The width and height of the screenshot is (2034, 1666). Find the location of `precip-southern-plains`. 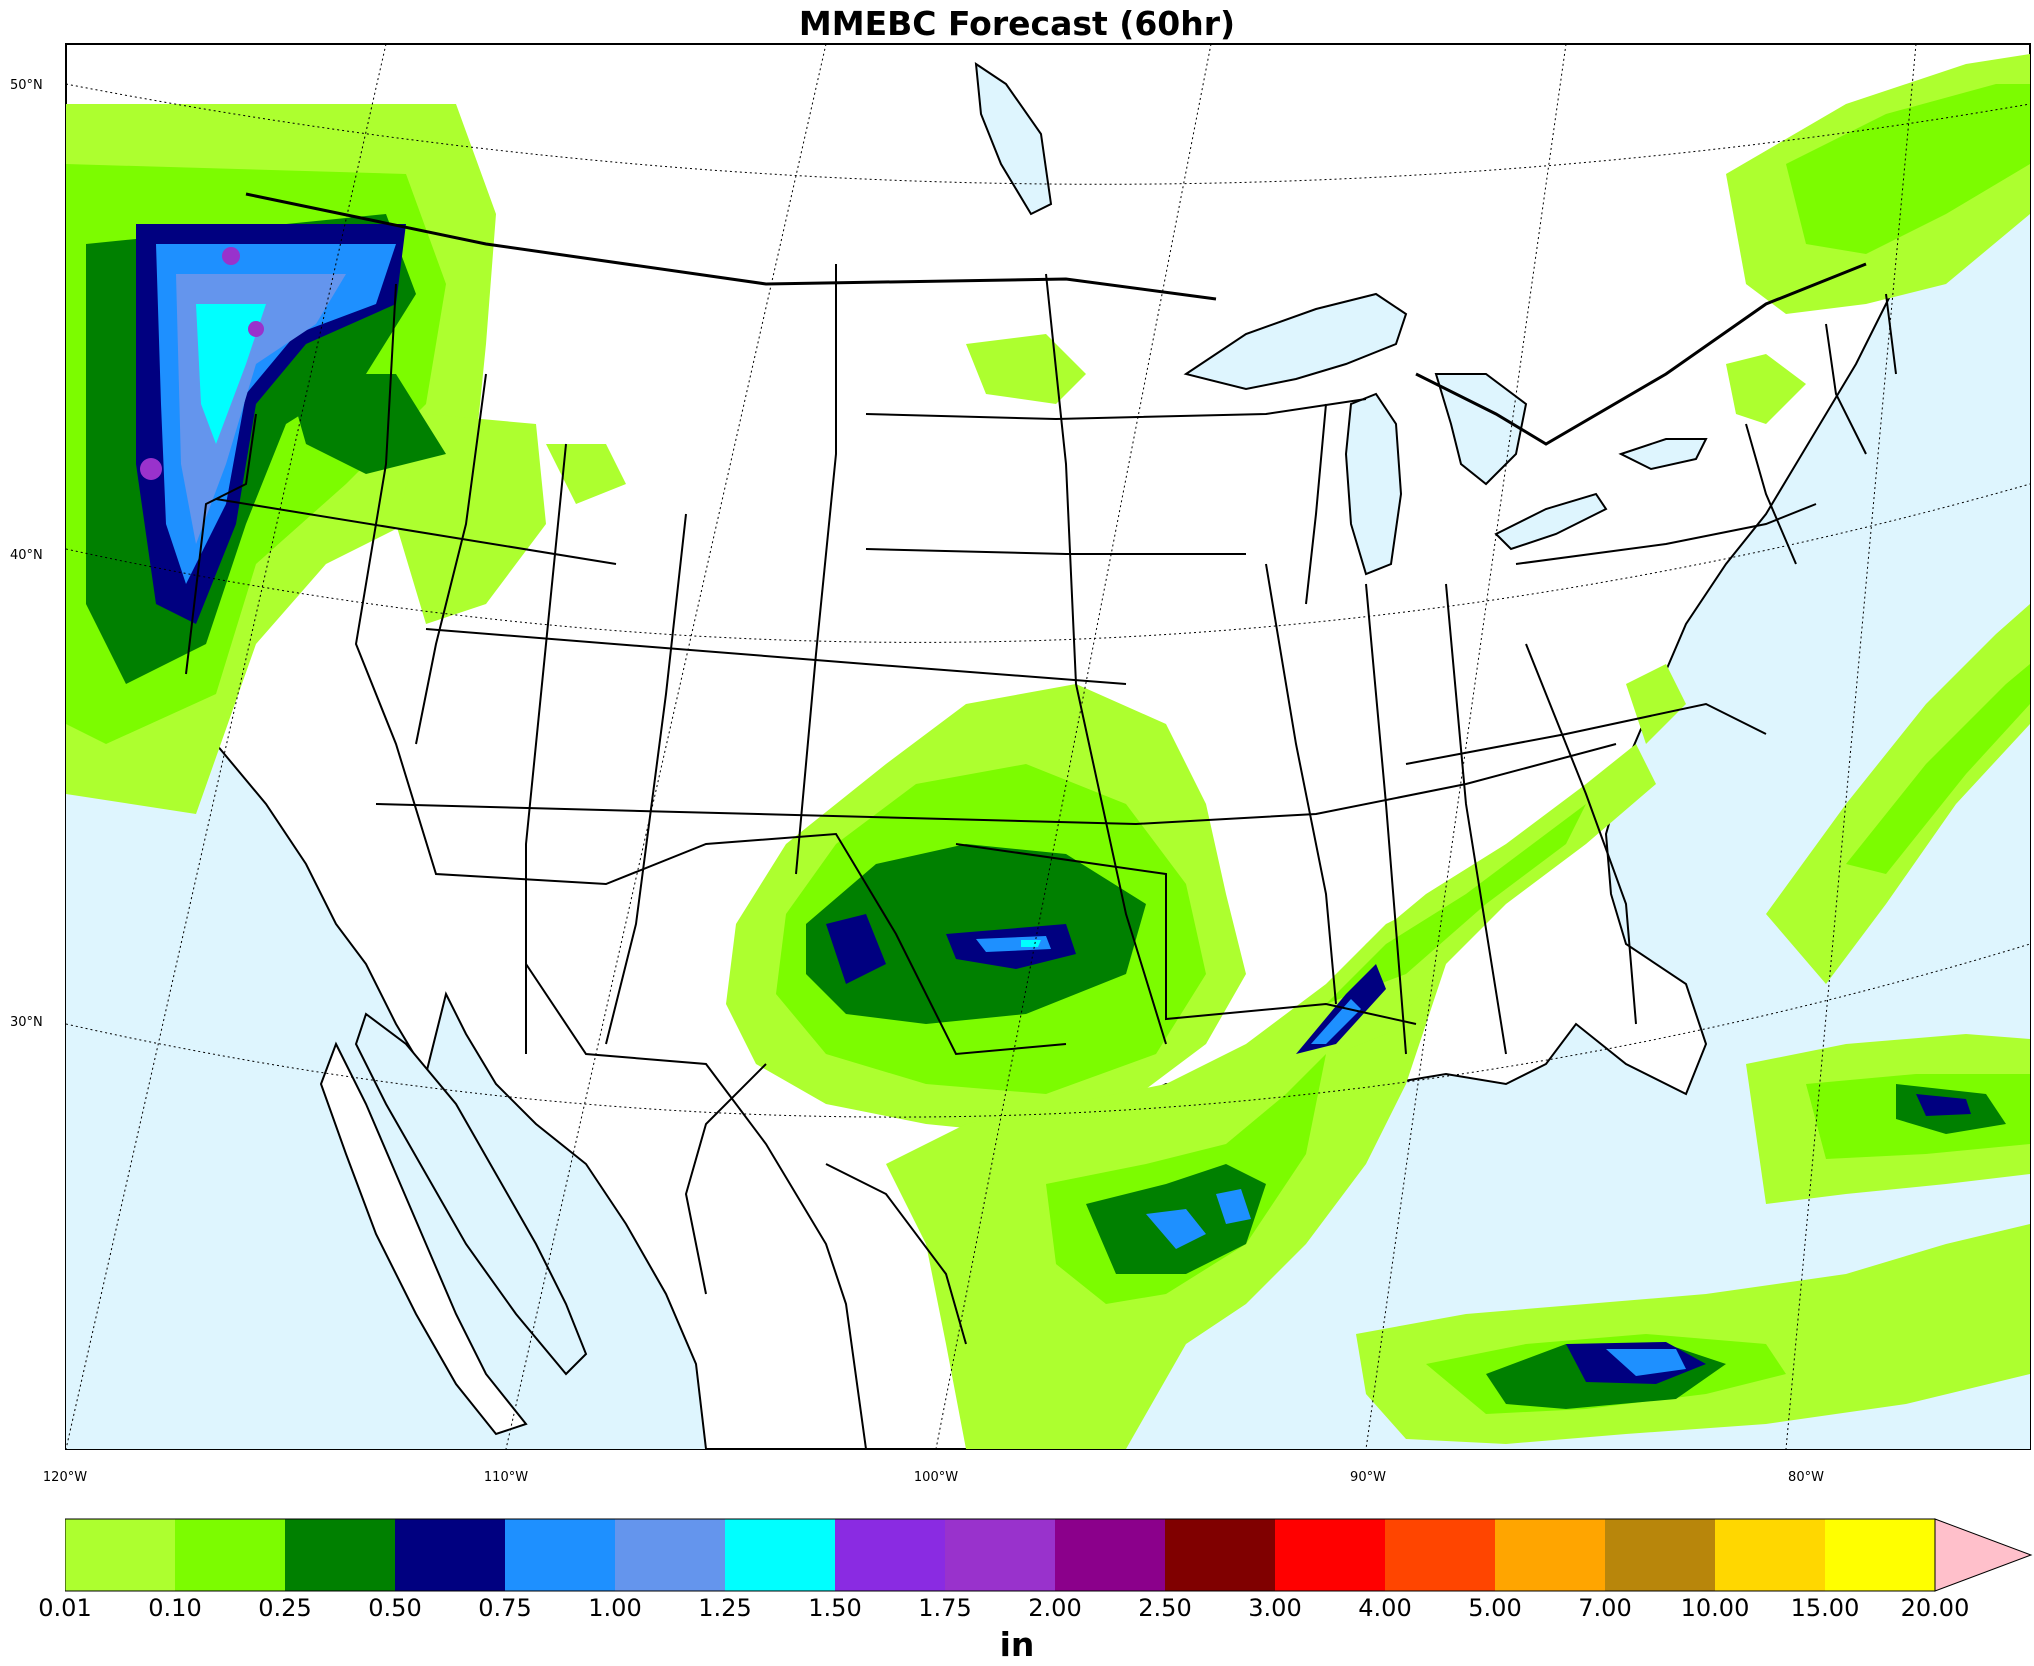

precip-southern-plains is located at coordinates (986, 909).